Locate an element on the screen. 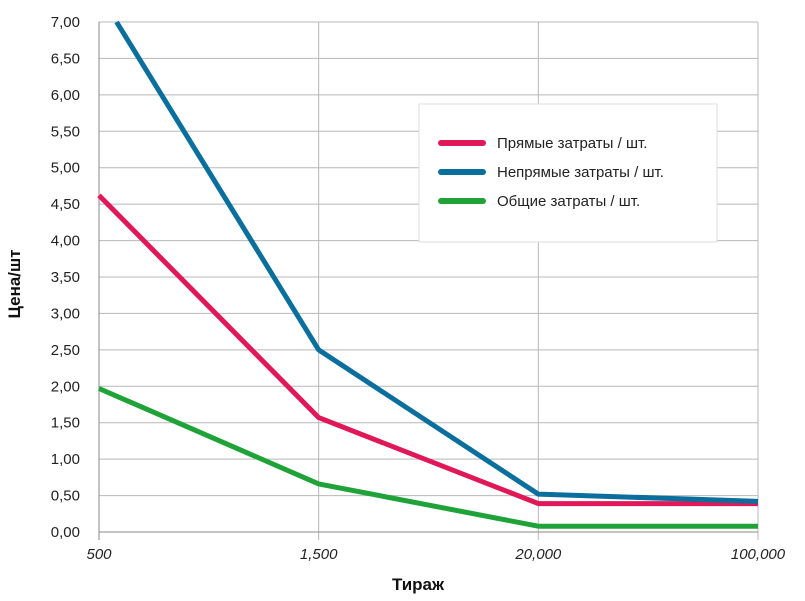  x-tick-label: 1,500 is located at coordinates (319, 554).